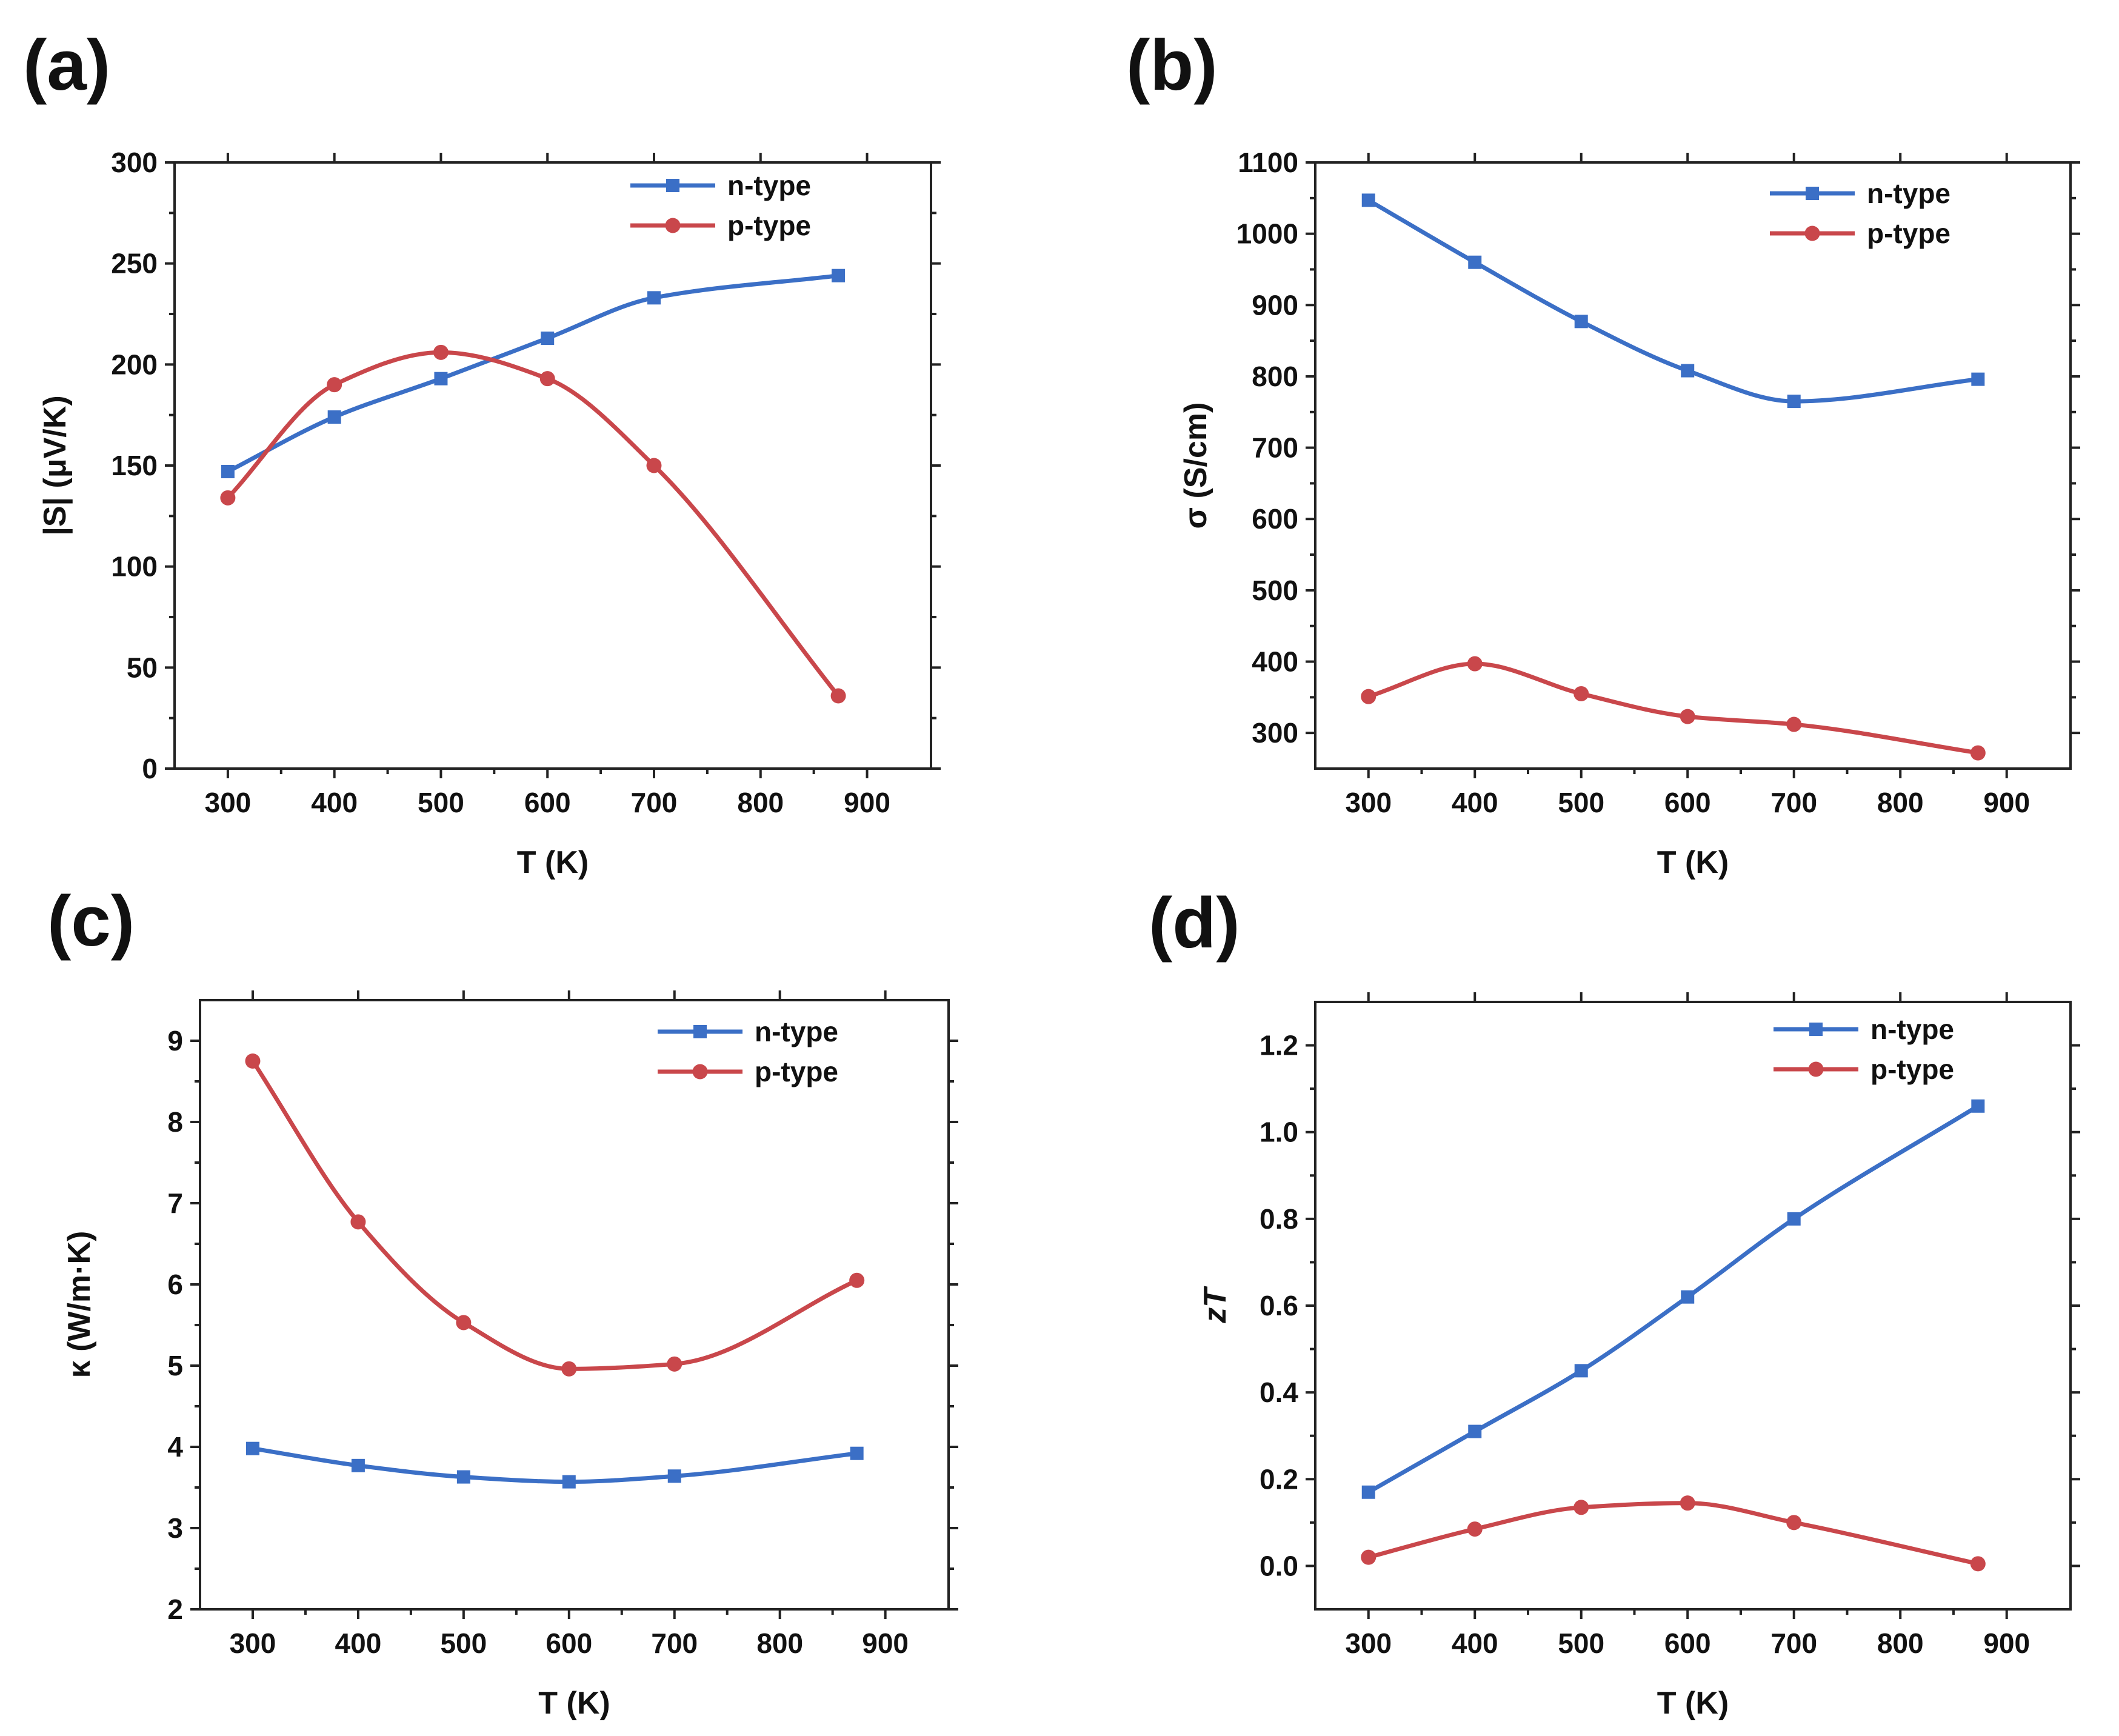 Image resolution: width=2119 pixels, height=1736 pixels. Describe the element at coordinates (134, 567) in the screenshot. I see `y-tick-label: 100` at that location.